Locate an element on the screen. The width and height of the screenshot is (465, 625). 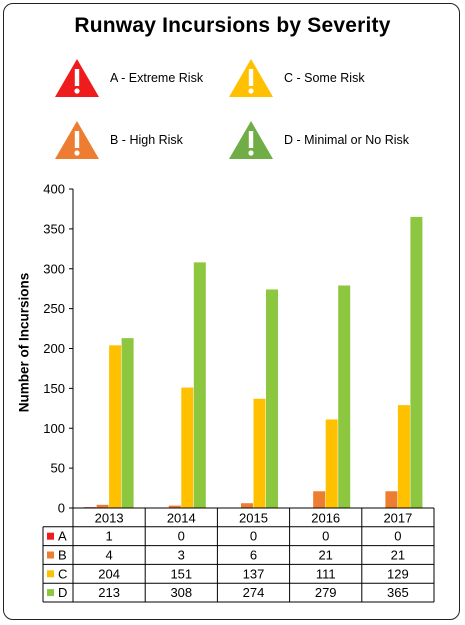
table-series-label: C is located at coordinates (62, 573).